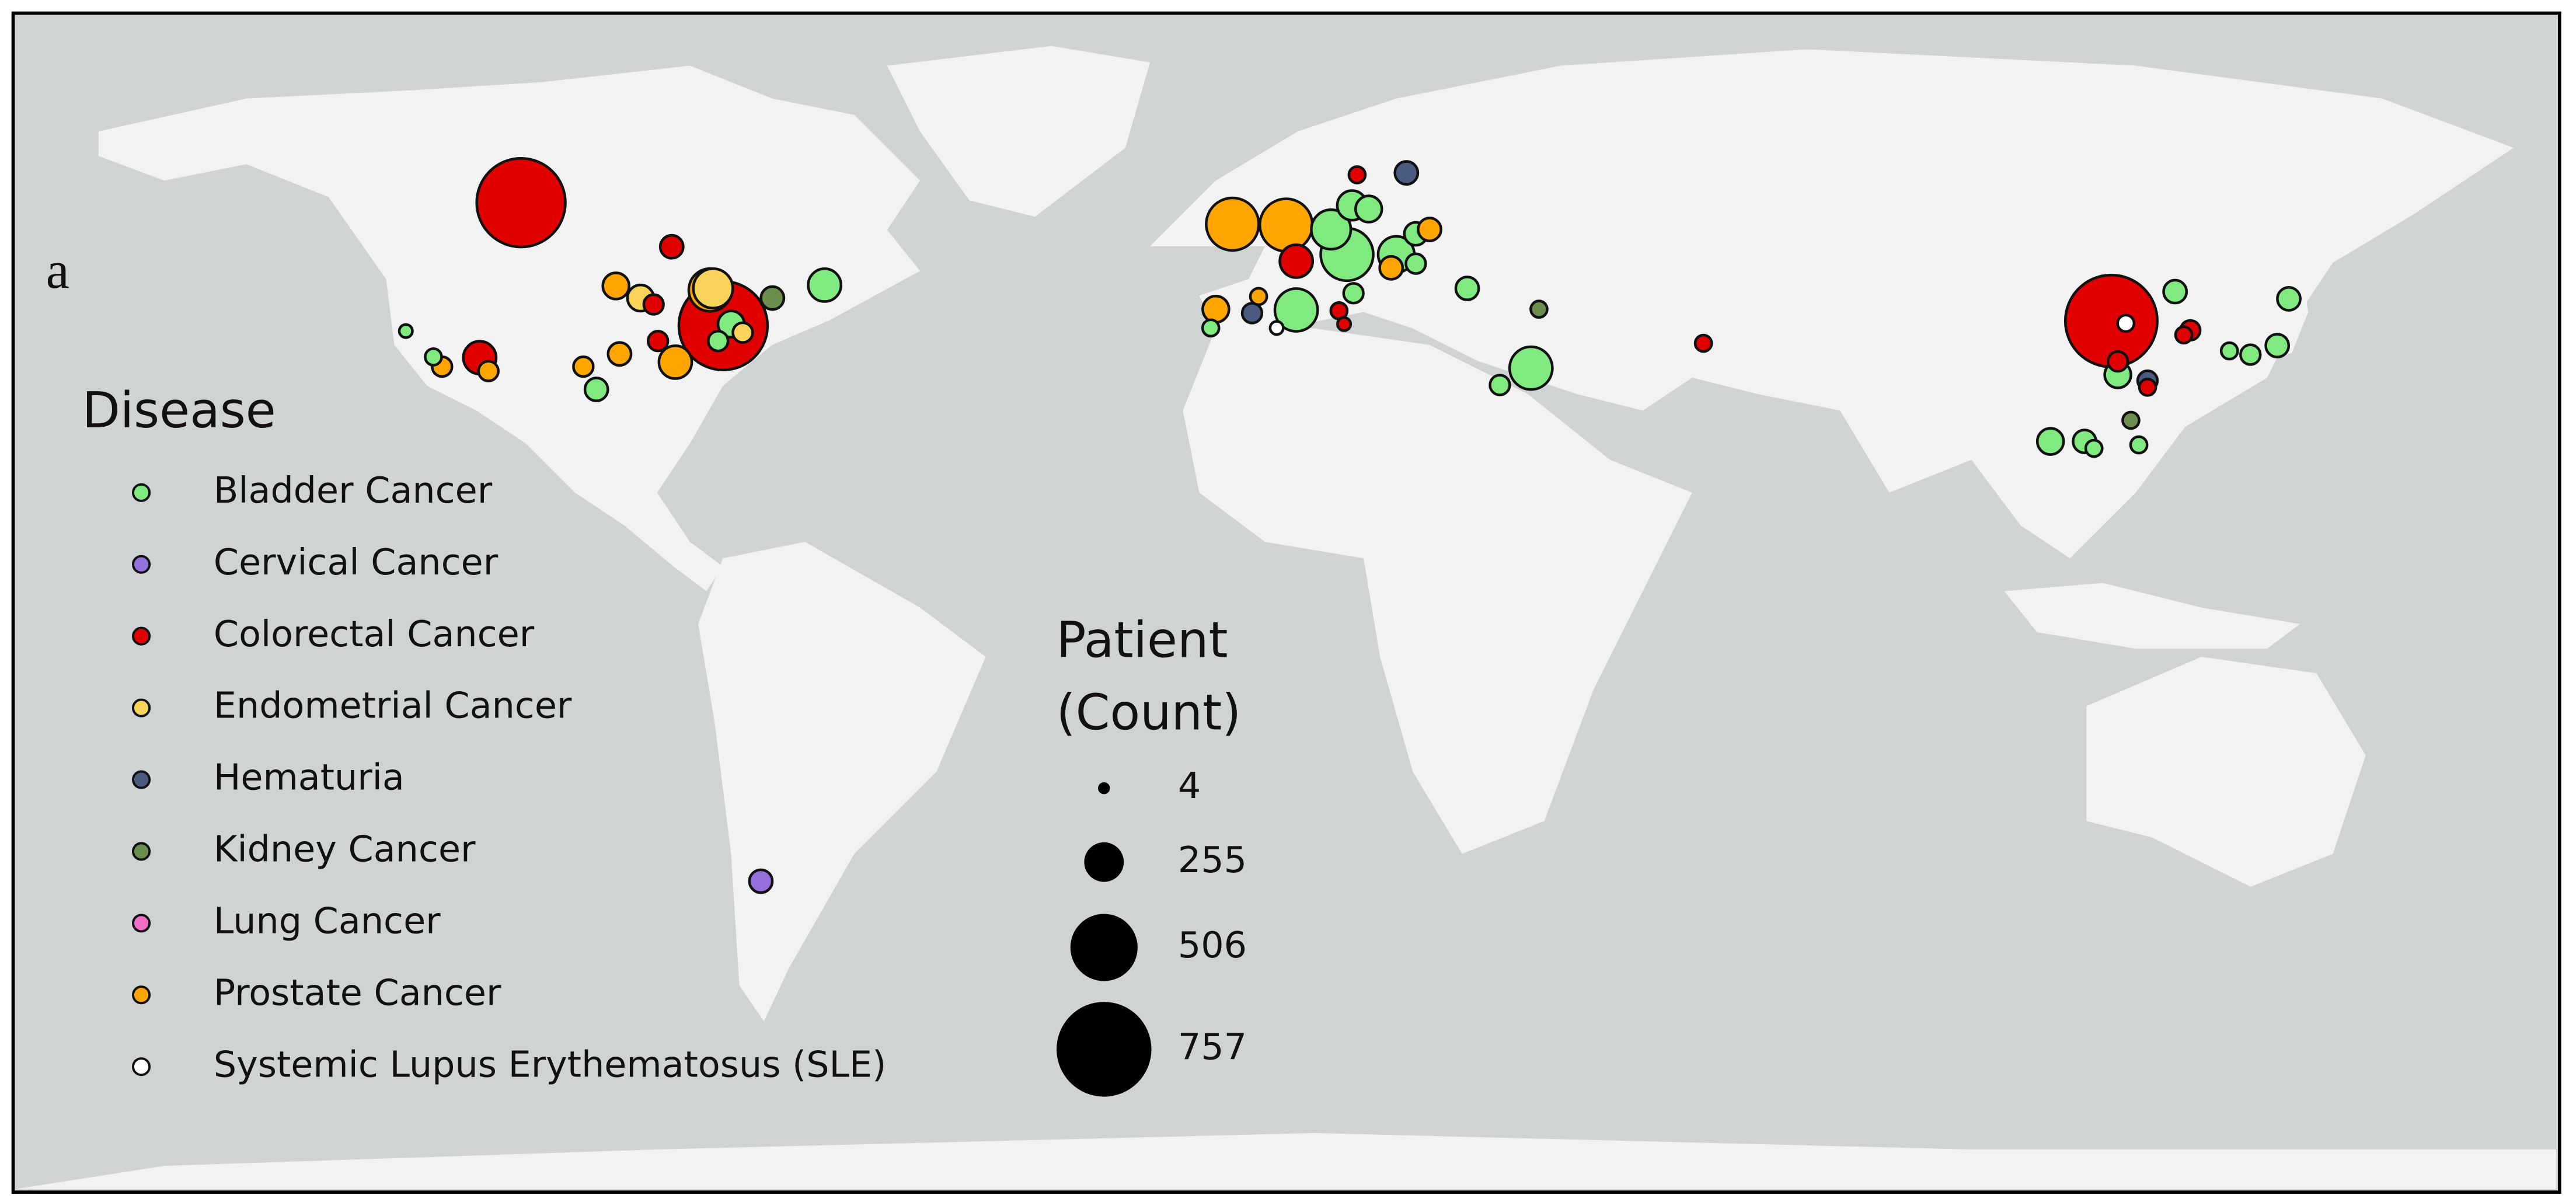 This screenshot has width=2576, height=1202. I want to click on legend-label: Colorectal Cancer, so click(375, 634).